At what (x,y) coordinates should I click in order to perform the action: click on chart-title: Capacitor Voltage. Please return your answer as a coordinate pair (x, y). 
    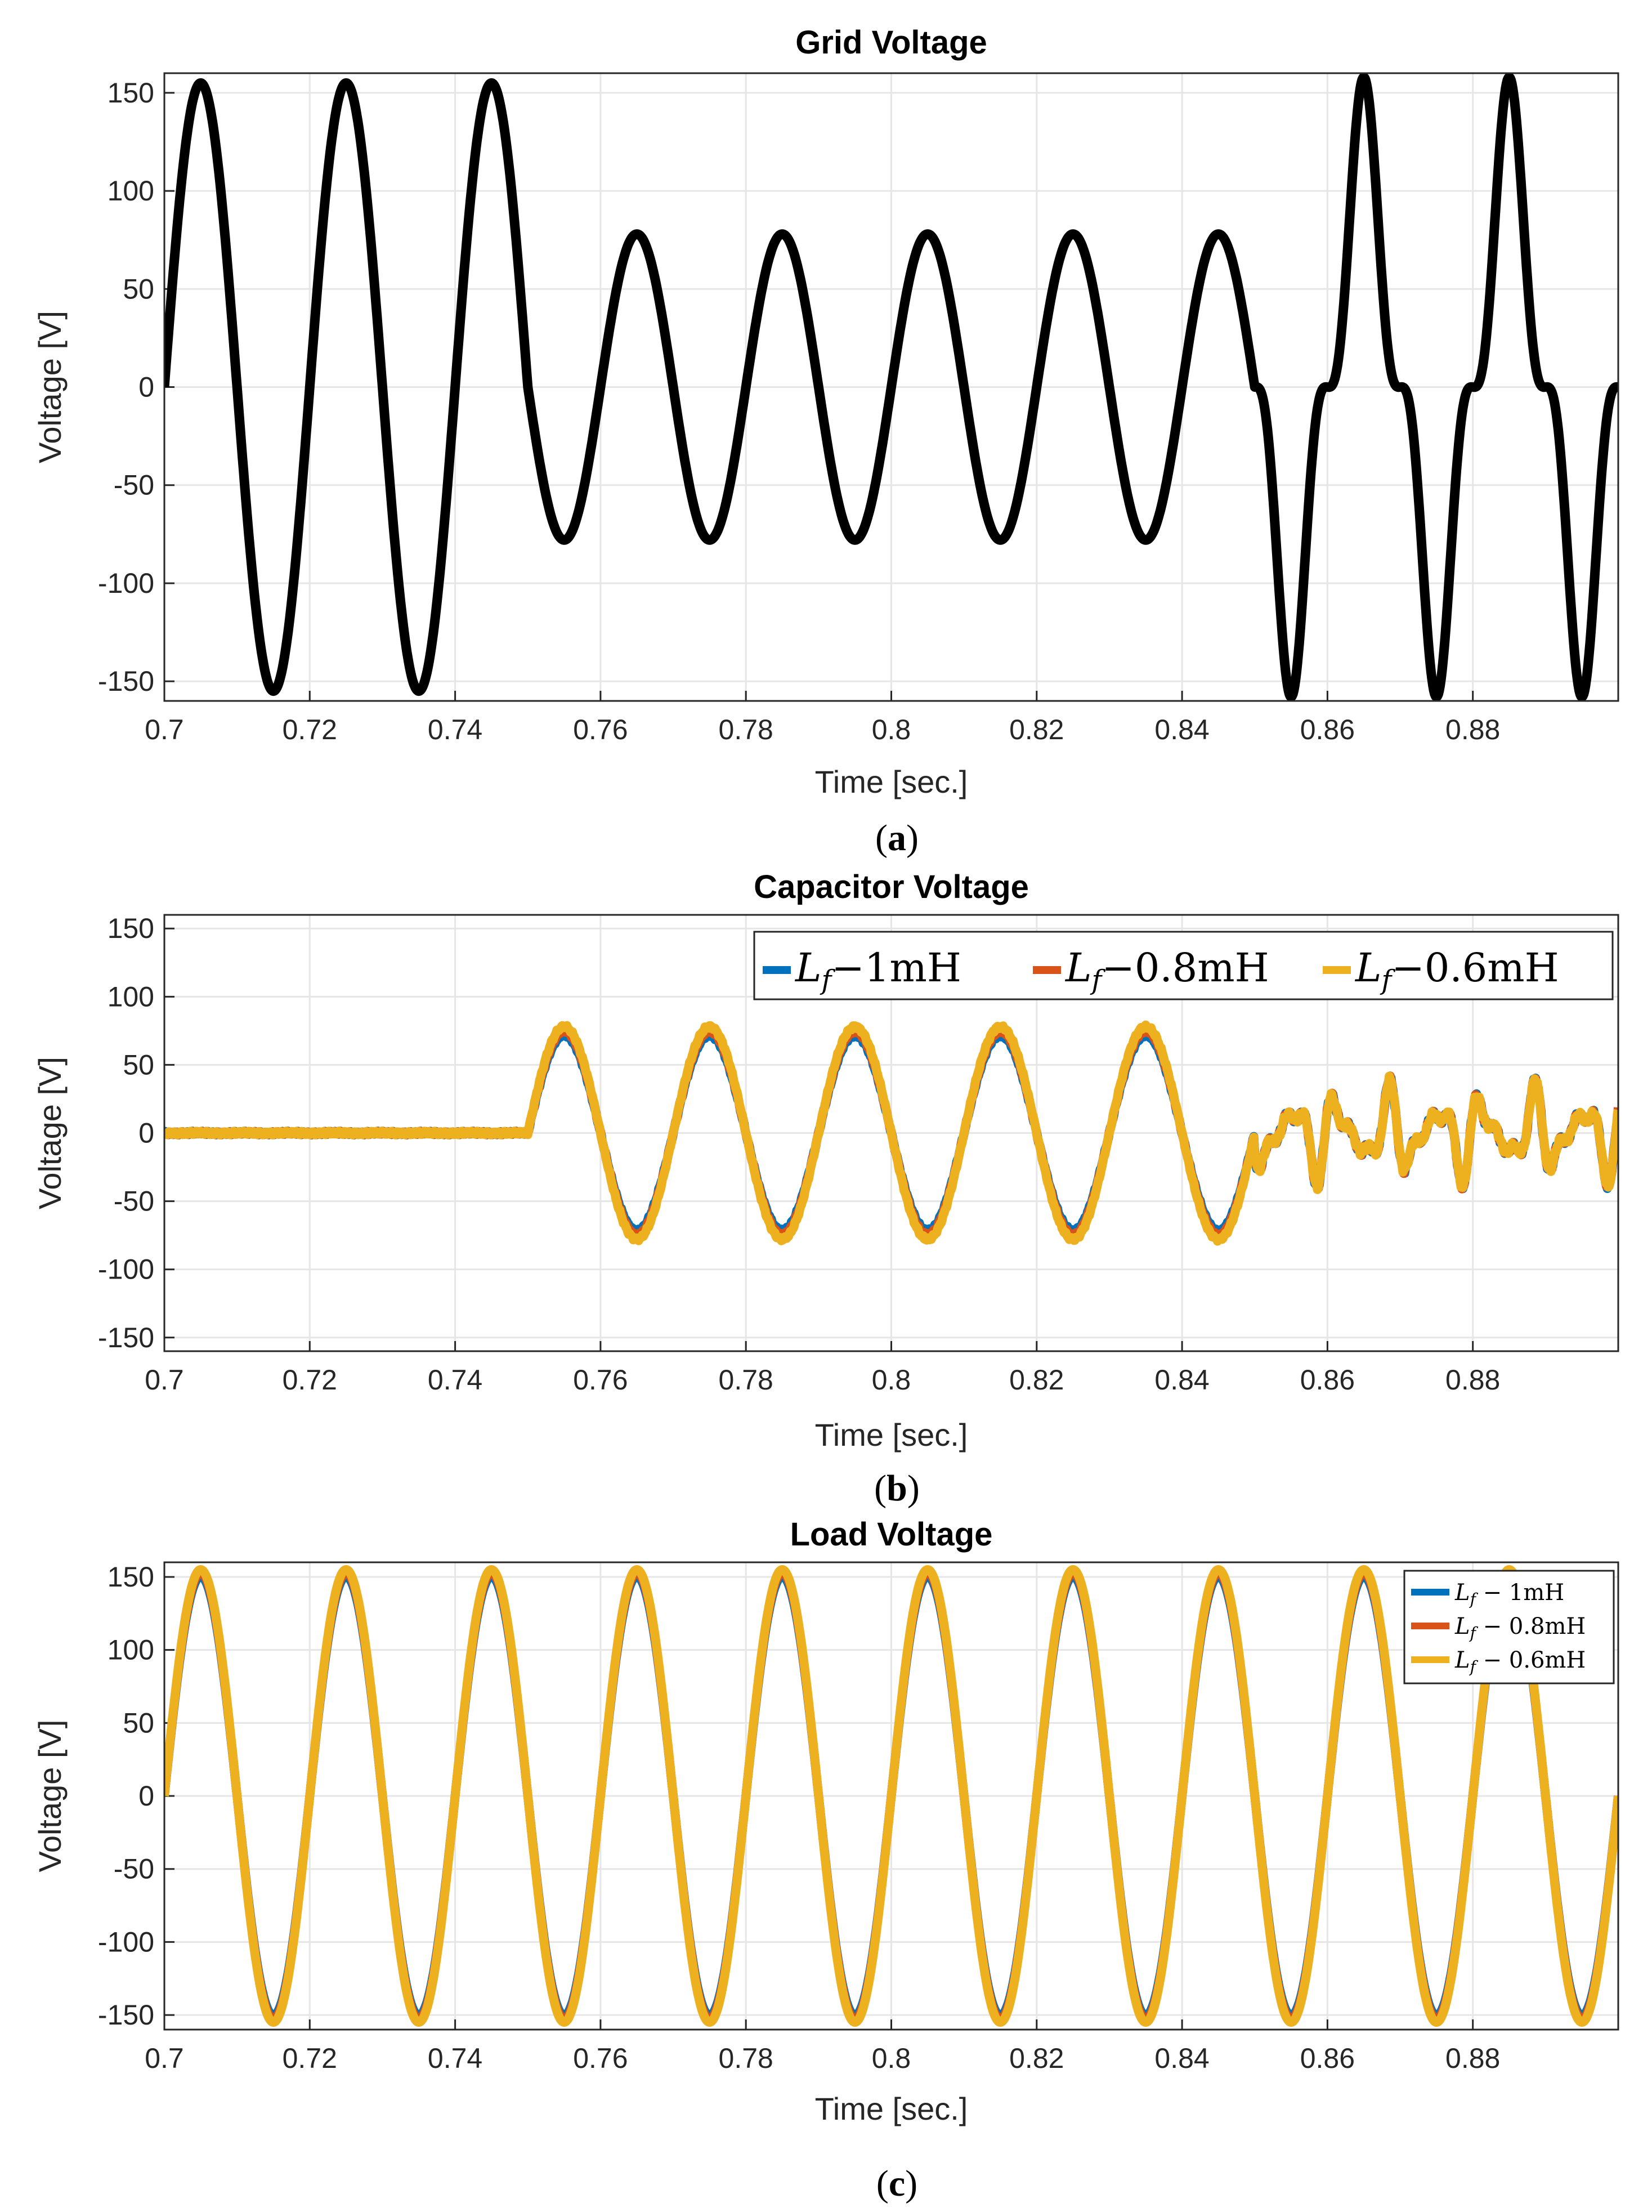
    Looking at the image, I should click on (891, 887).